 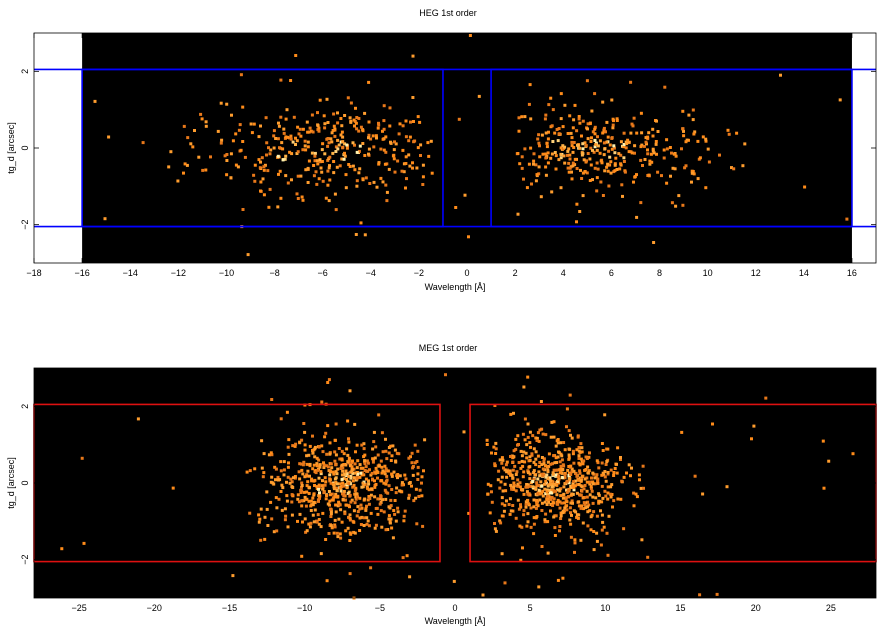 I want to click on y-tick-label: 2, so click(x=25, y=406).